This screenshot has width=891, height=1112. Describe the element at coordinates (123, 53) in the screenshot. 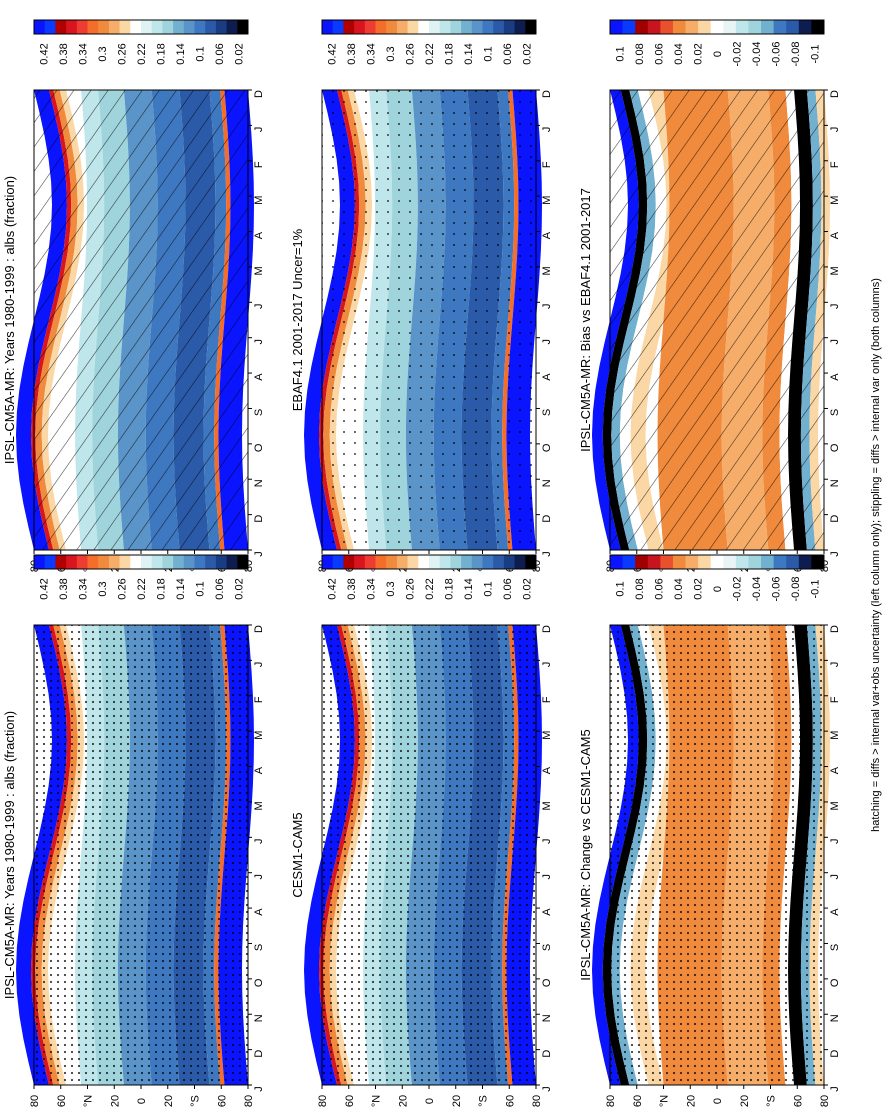

I see `colorbar-label: 0.26` at that location.